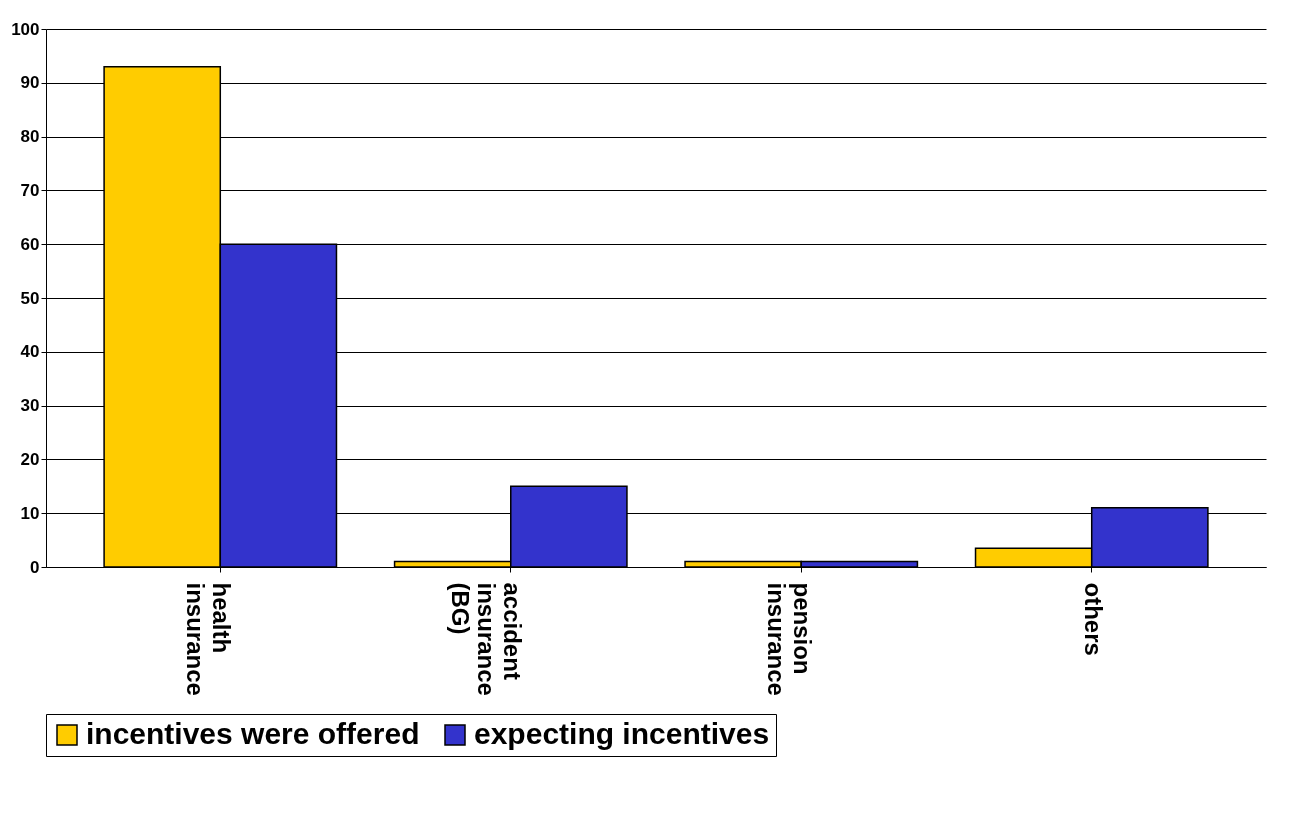 The image size is (1301, 839). I want to click on y-tick-label: 40, so click(30, 352).